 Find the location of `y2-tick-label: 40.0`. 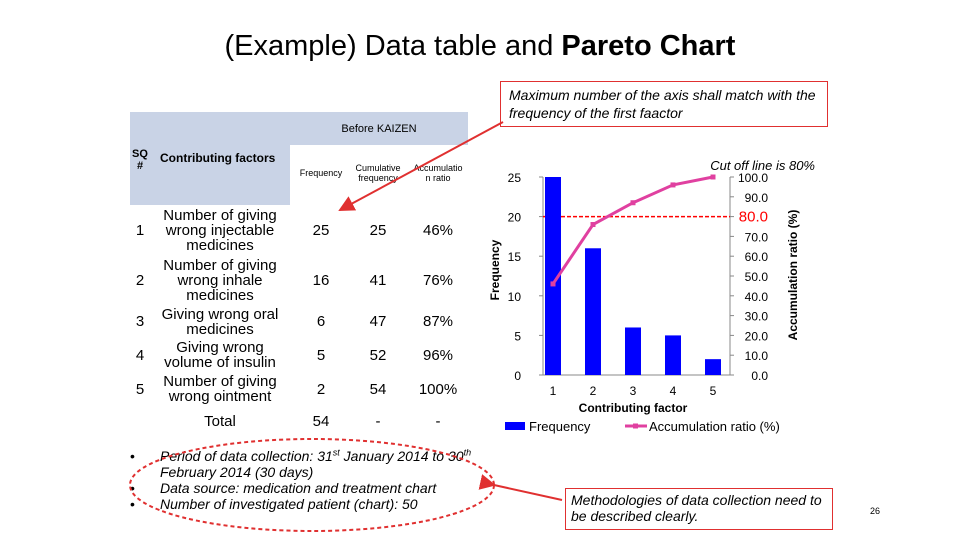

y2-tick-label: 40.0 is located at coordinates (757, 297).